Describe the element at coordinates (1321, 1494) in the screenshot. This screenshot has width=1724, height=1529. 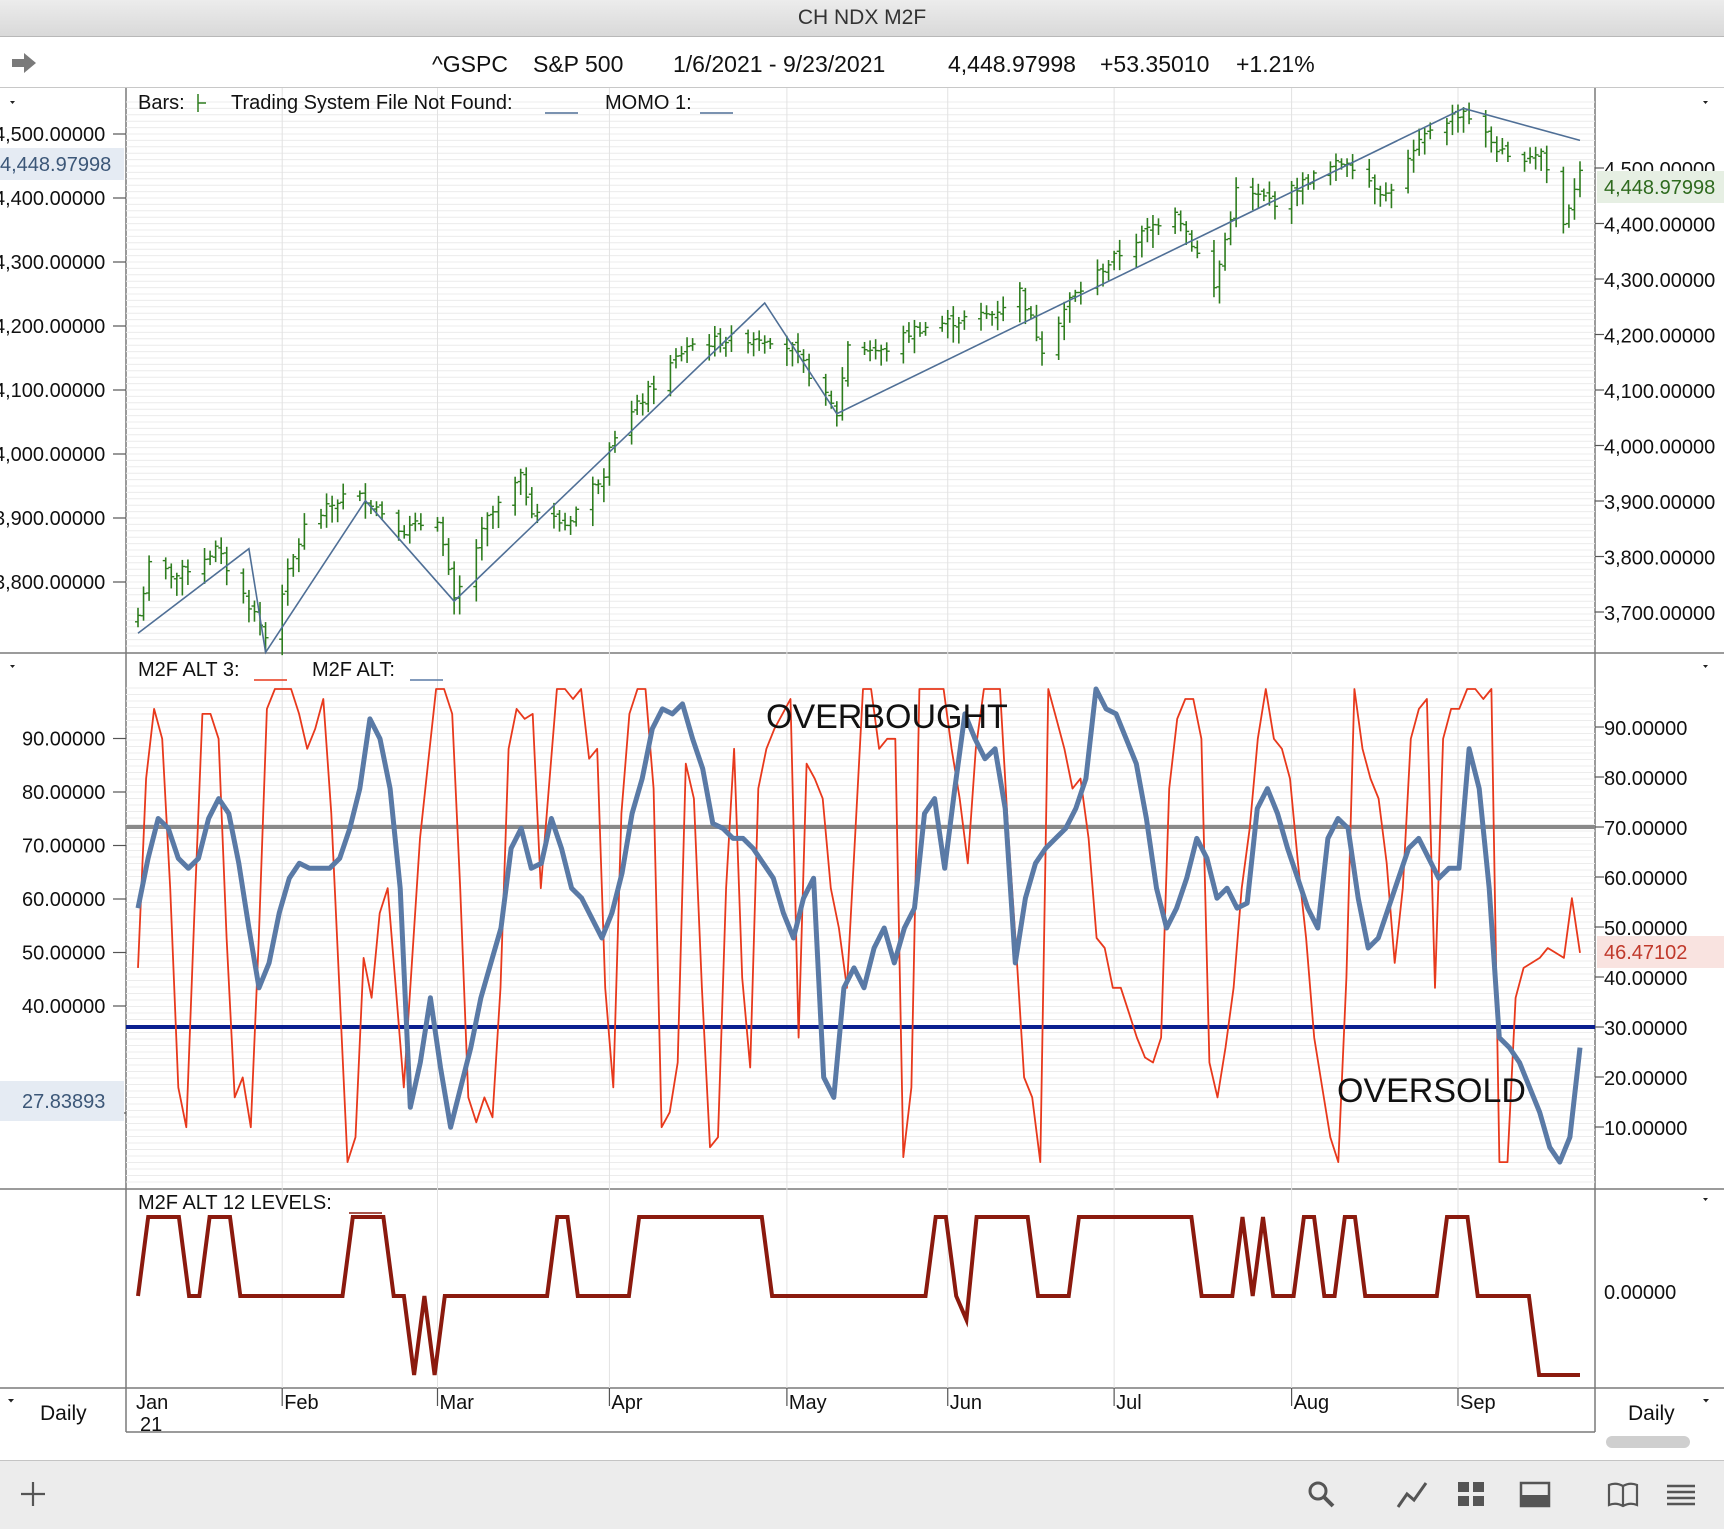
I see `search-icon` at that location.